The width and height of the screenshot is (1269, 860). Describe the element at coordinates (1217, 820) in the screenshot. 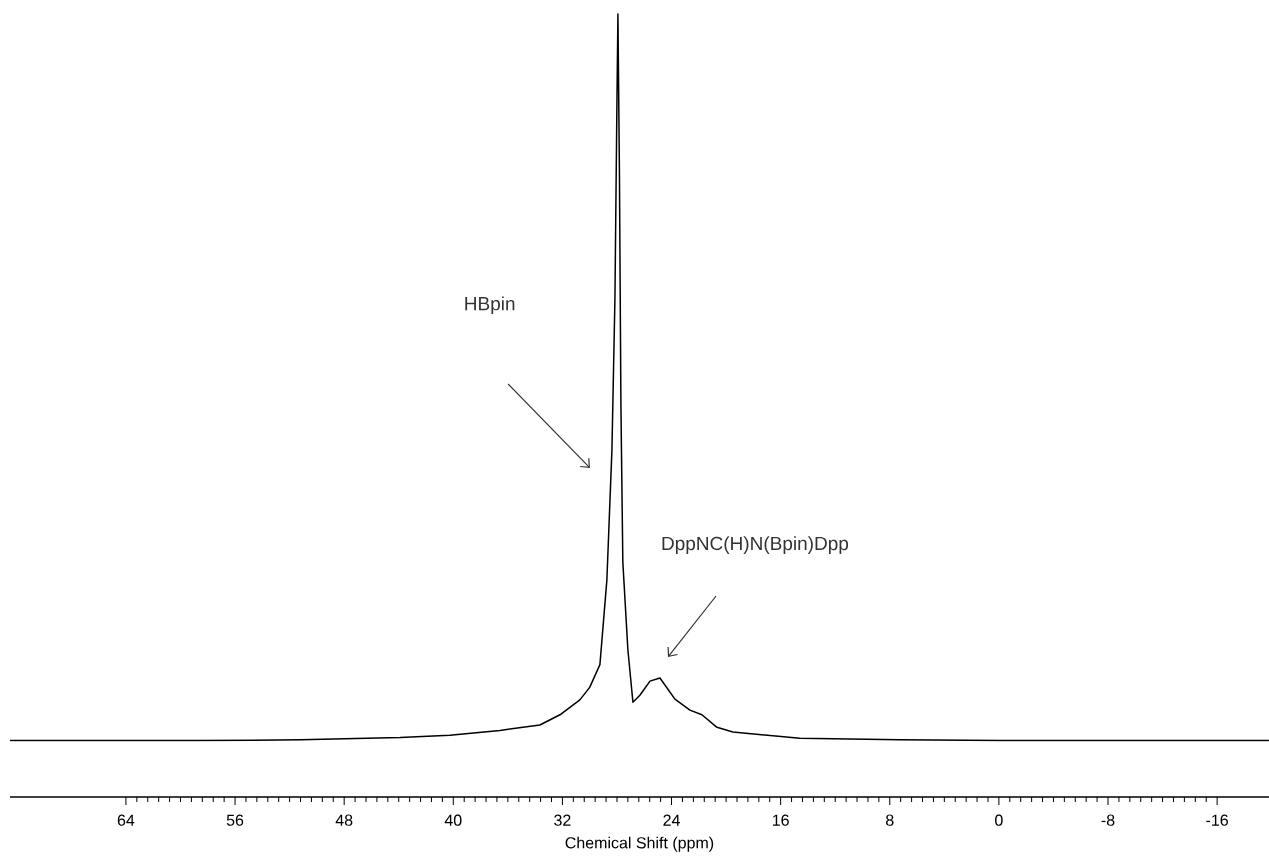

I see `x-tick-label: -16` at that location.